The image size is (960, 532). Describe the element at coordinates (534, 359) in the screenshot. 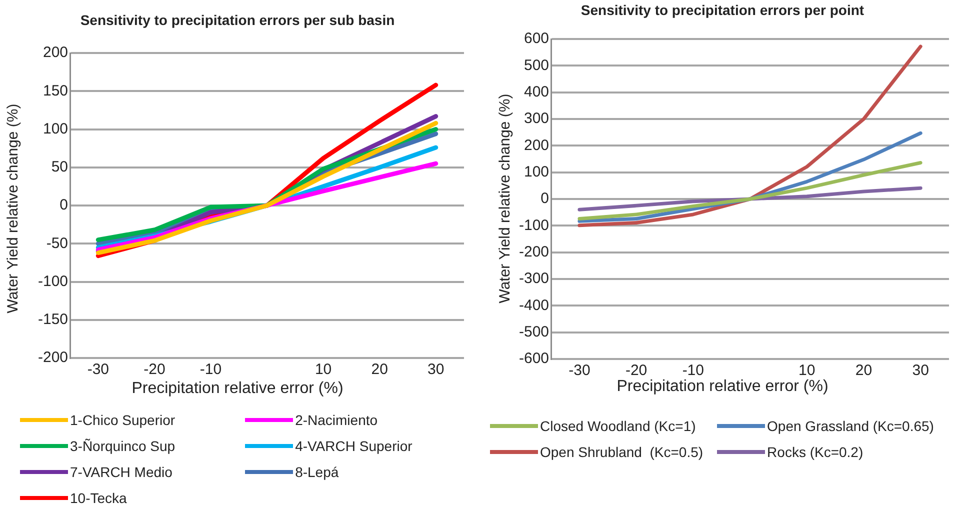

I see `y-tick-label: -600` at that location.